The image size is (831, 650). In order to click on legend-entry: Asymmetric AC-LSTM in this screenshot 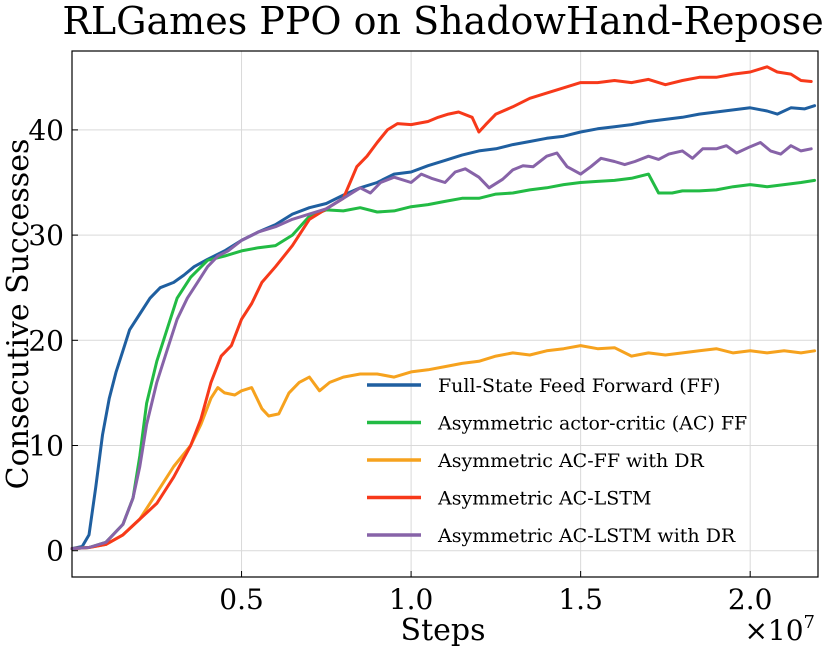, I will do `click(544, 499)`.